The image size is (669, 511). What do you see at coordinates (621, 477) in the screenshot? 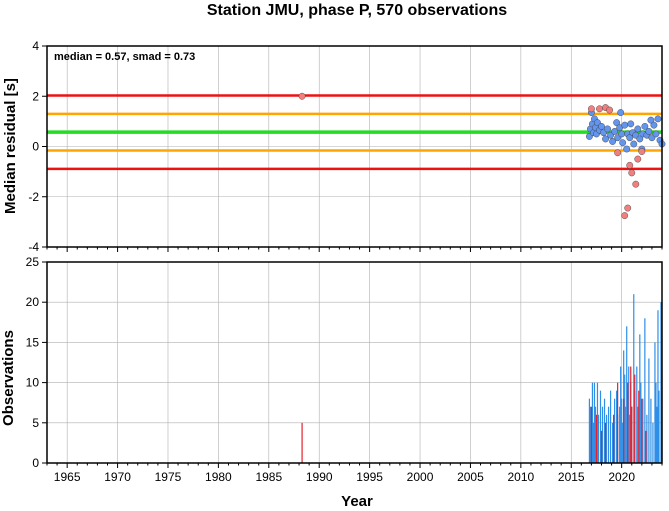
I see `x-tick-label: 2020` at bounding box center [621, 477].